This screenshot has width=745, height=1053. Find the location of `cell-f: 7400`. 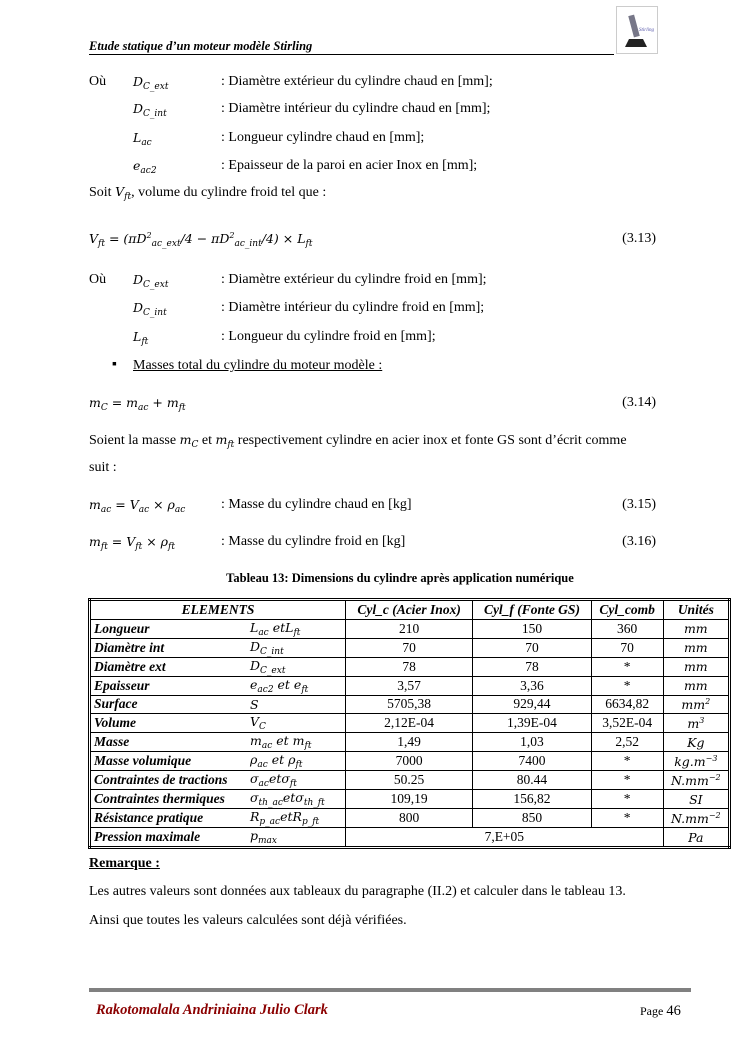

cell-f: 7400 is located at coordinates (532, 761).